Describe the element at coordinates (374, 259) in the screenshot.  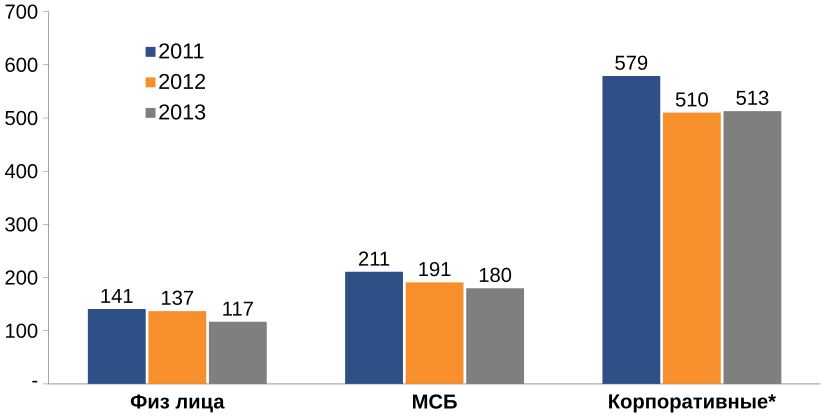
I see `data-label: 211` at that location.